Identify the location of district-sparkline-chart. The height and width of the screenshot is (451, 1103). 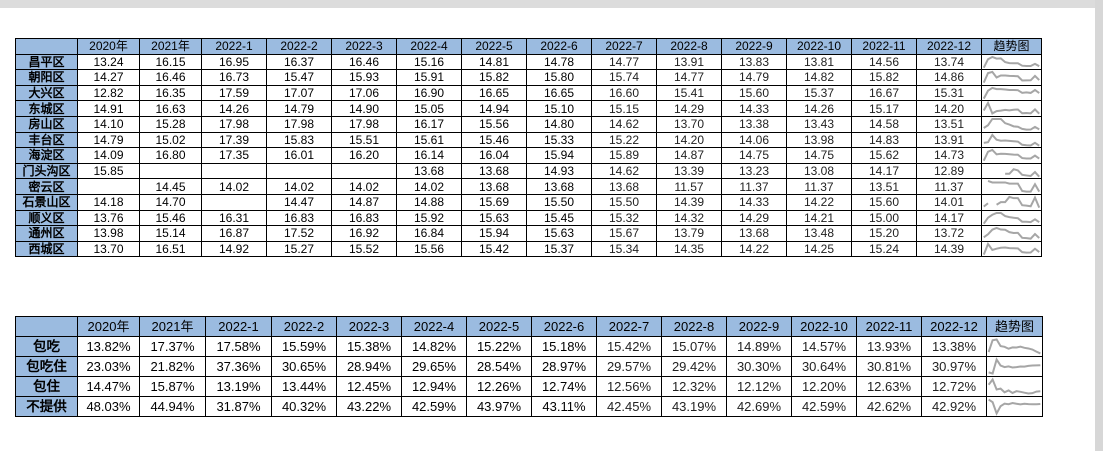
(1011, 108).